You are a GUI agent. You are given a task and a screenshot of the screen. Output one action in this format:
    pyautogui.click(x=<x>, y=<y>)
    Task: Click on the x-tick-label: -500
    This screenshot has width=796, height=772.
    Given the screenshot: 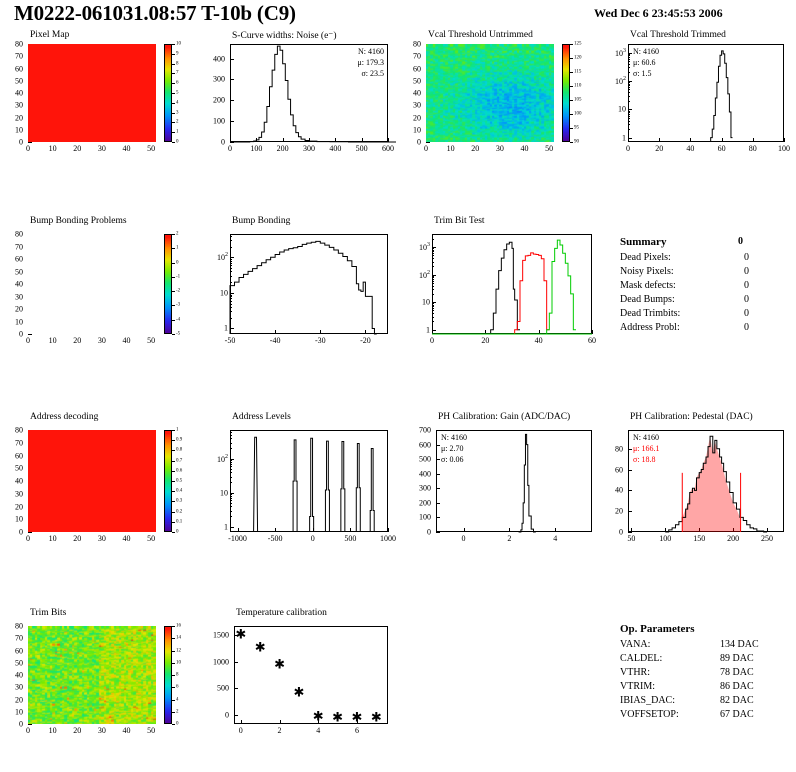 What is the action you would take?
    pyautogui.click(x=275, y=538)
    